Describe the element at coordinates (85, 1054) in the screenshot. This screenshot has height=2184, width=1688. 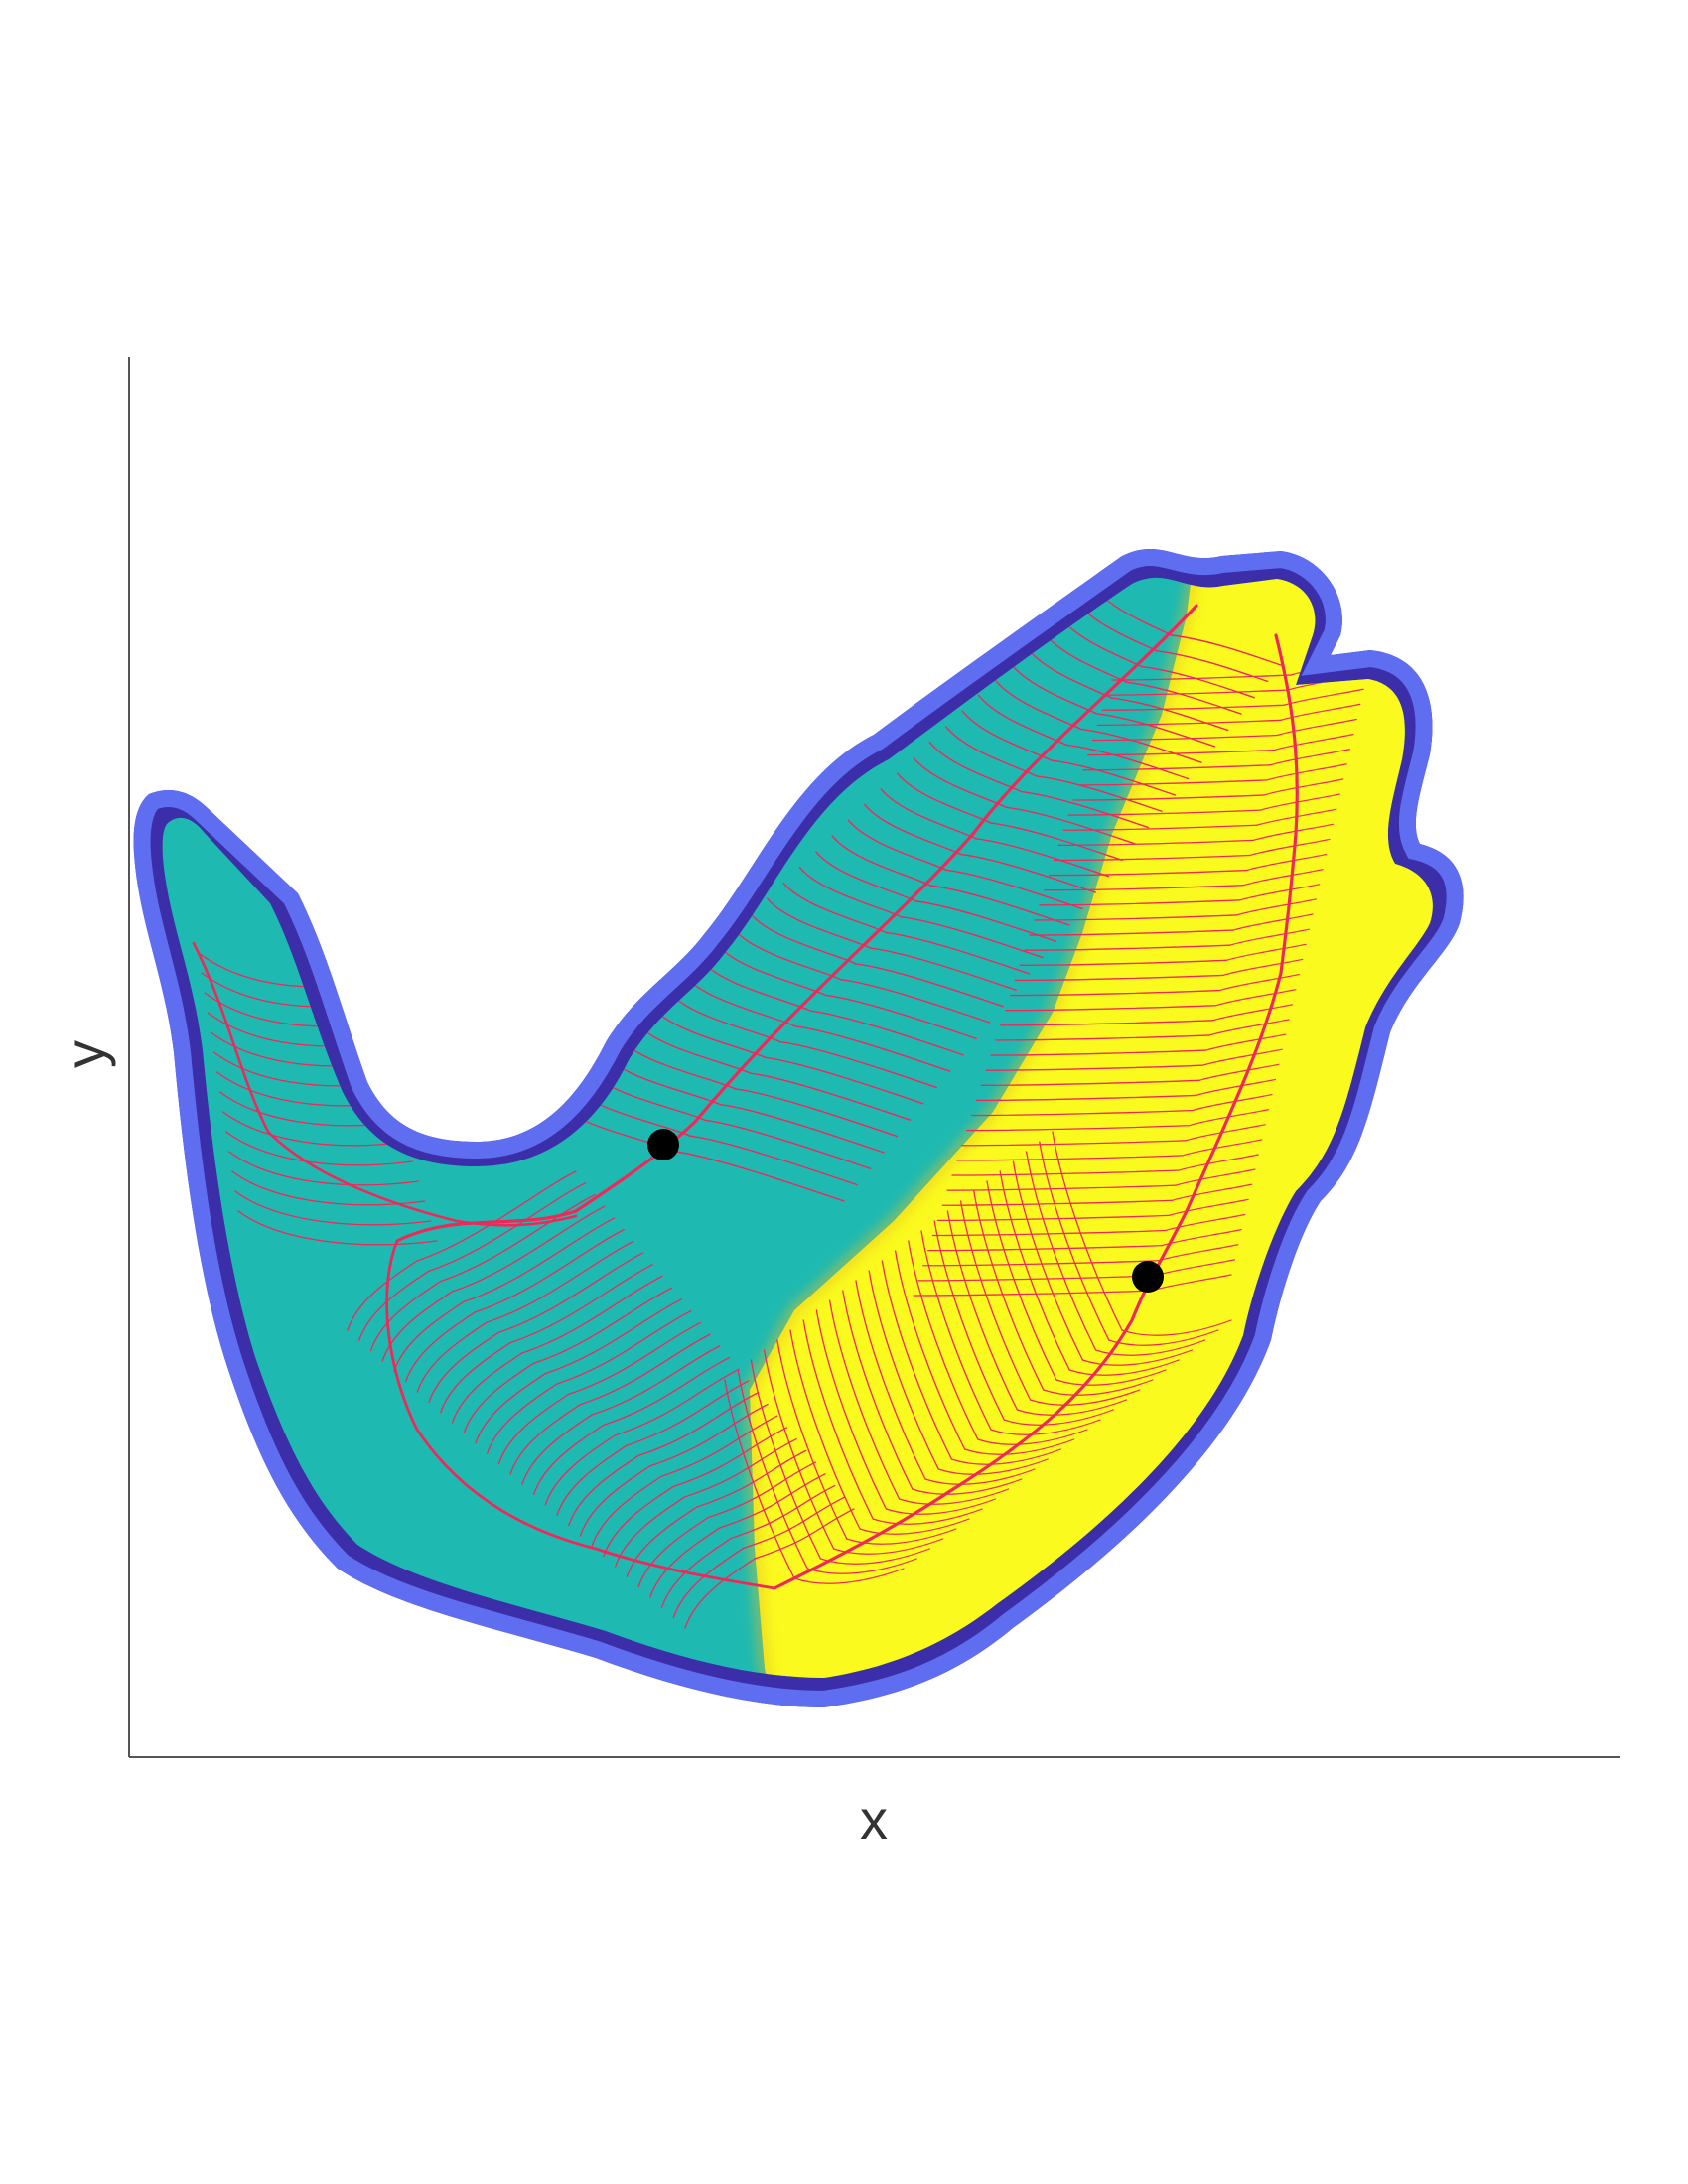
I see `y-axis-label: y` at that location.